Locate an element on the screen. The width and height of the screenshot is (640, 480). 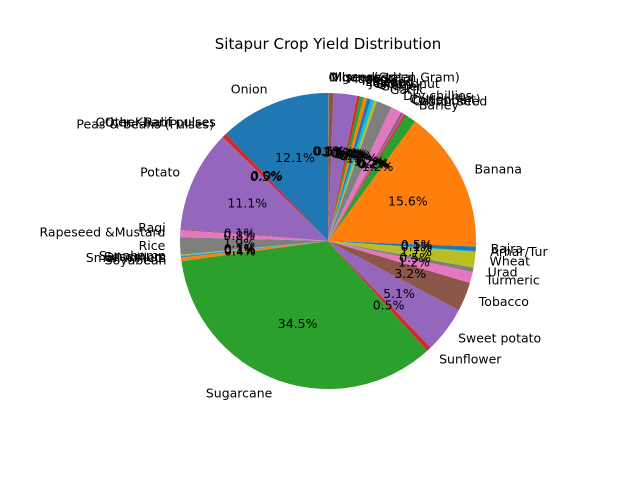
slice-ragi is located at coordinates (254, 235).